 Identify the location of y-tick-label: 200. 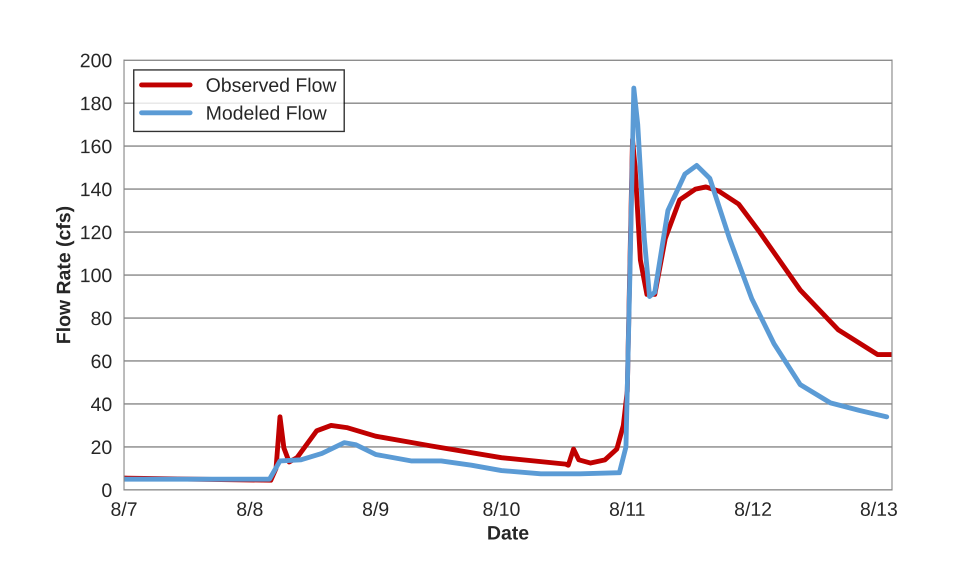
(96, 61).